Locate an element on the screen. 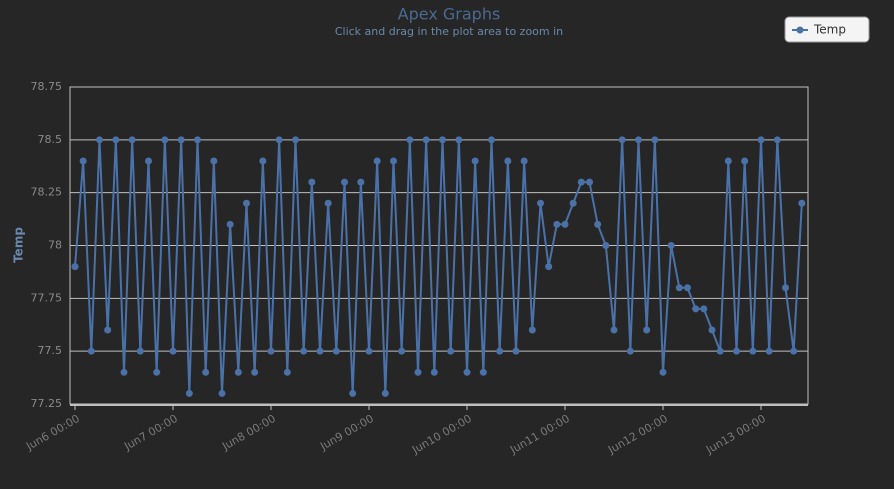  y-tick-label: 77.5 is located at coordinates (50, 350).